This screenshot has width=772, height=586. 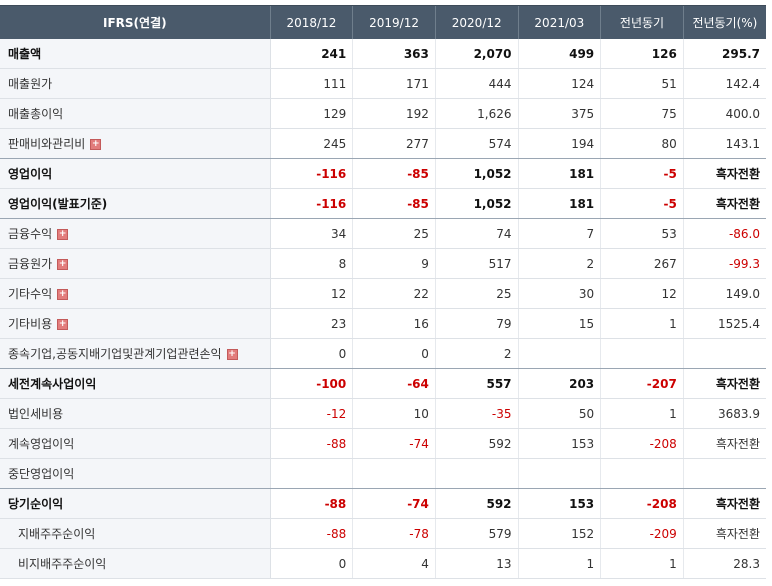 I want to click on table-row: 매출총이익 129 192 1,626 375 75 400.0, so click(x=383, y=113).